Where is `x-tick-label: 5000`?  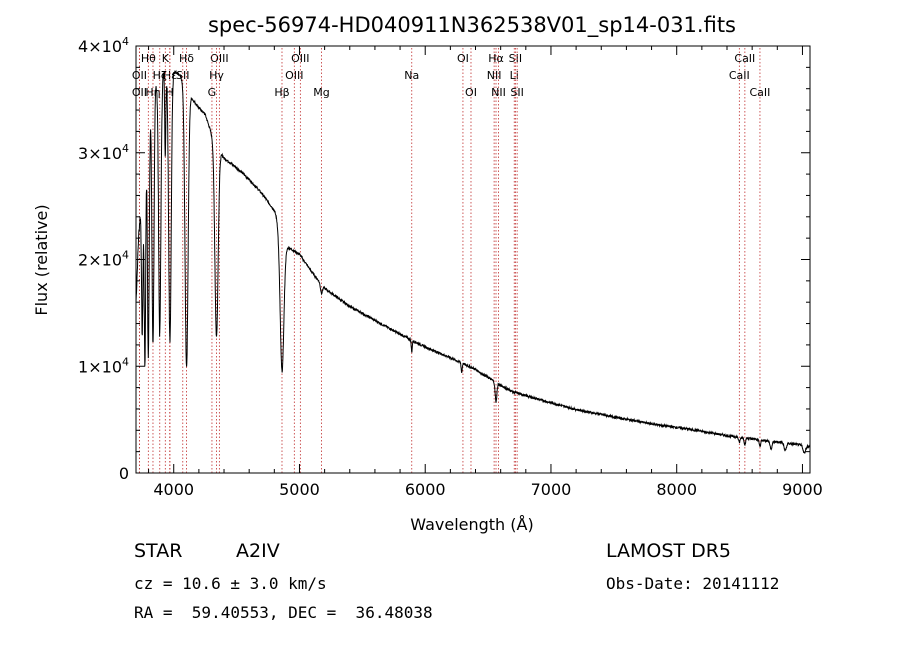
x-tick-label: 5000 is located at coordinates (299, 489).